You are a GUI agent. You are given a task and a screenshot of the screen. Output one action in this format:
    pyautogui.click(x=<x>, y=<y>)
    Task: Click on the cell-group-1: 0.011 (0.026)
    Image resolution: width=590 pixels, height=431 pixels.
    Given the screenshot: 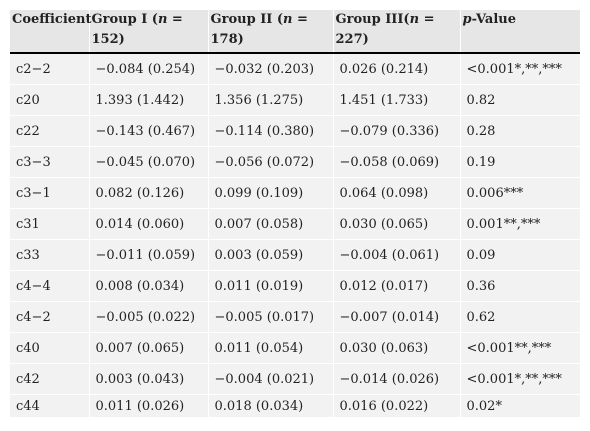 What is the action you would take?
    pyautogui.click(x=148, y=405)
    